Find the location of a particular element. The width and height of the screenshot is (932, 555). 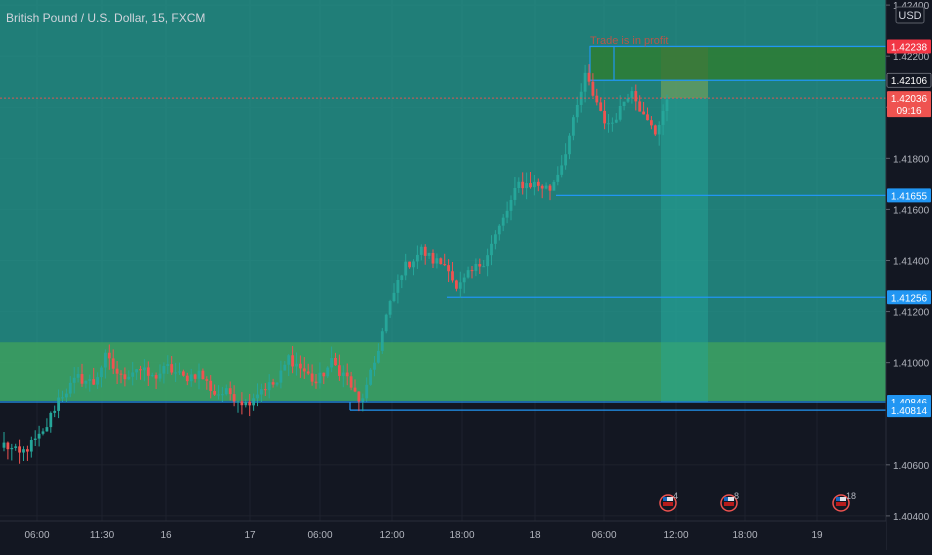

event-marker: 18 is located at coordinates (844, 501).